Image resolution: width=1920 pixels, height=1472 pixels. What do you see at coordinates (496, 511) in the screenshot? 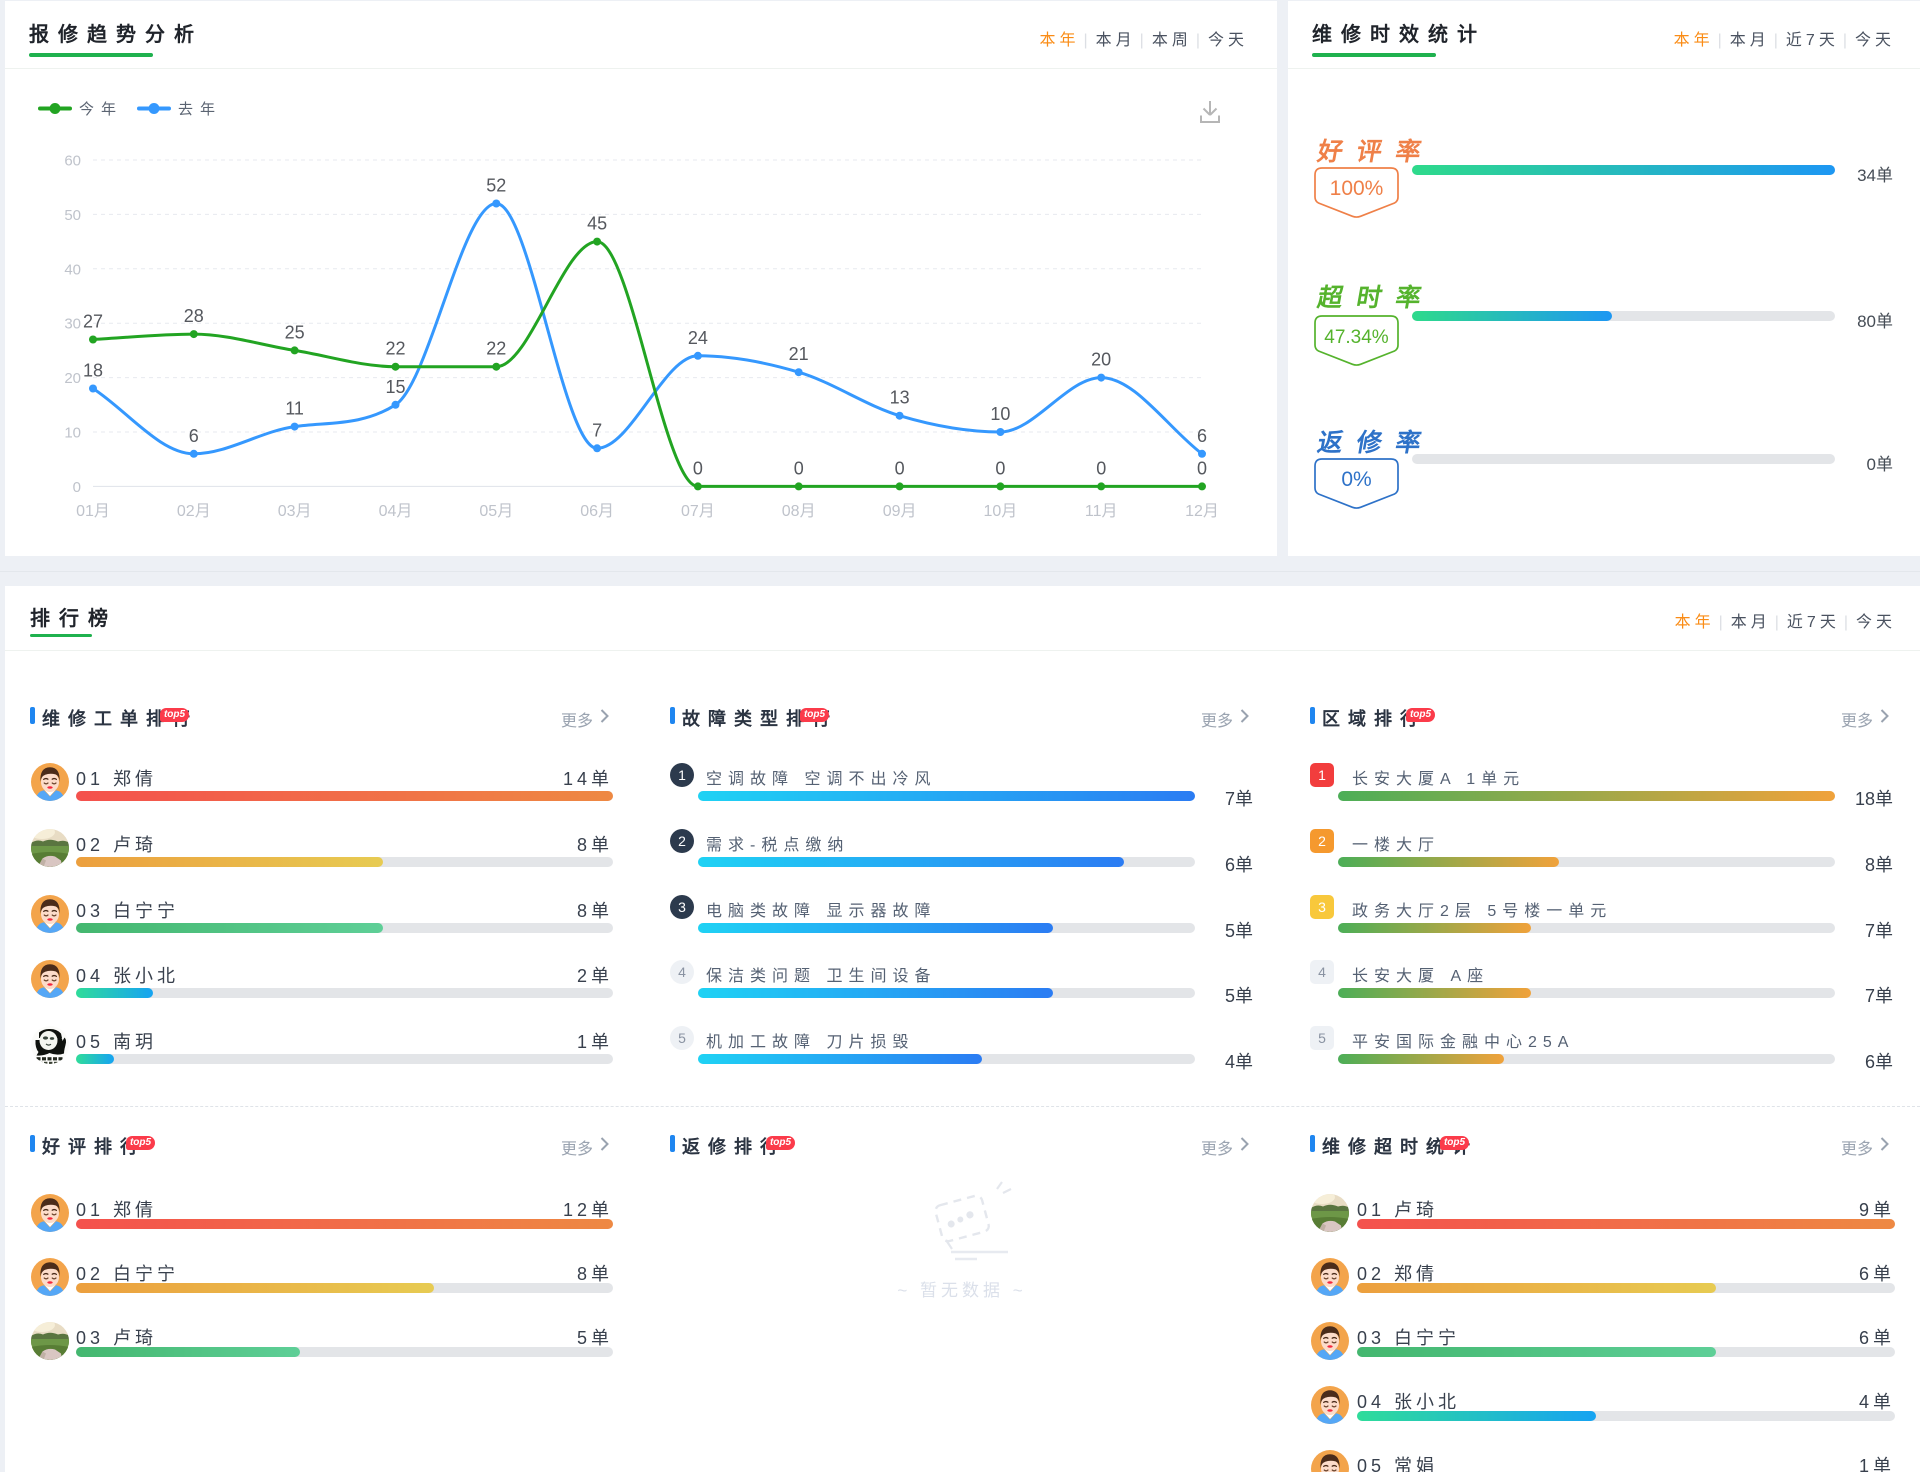
I see `svg-text: 05月` at bounding box center [496, 511].